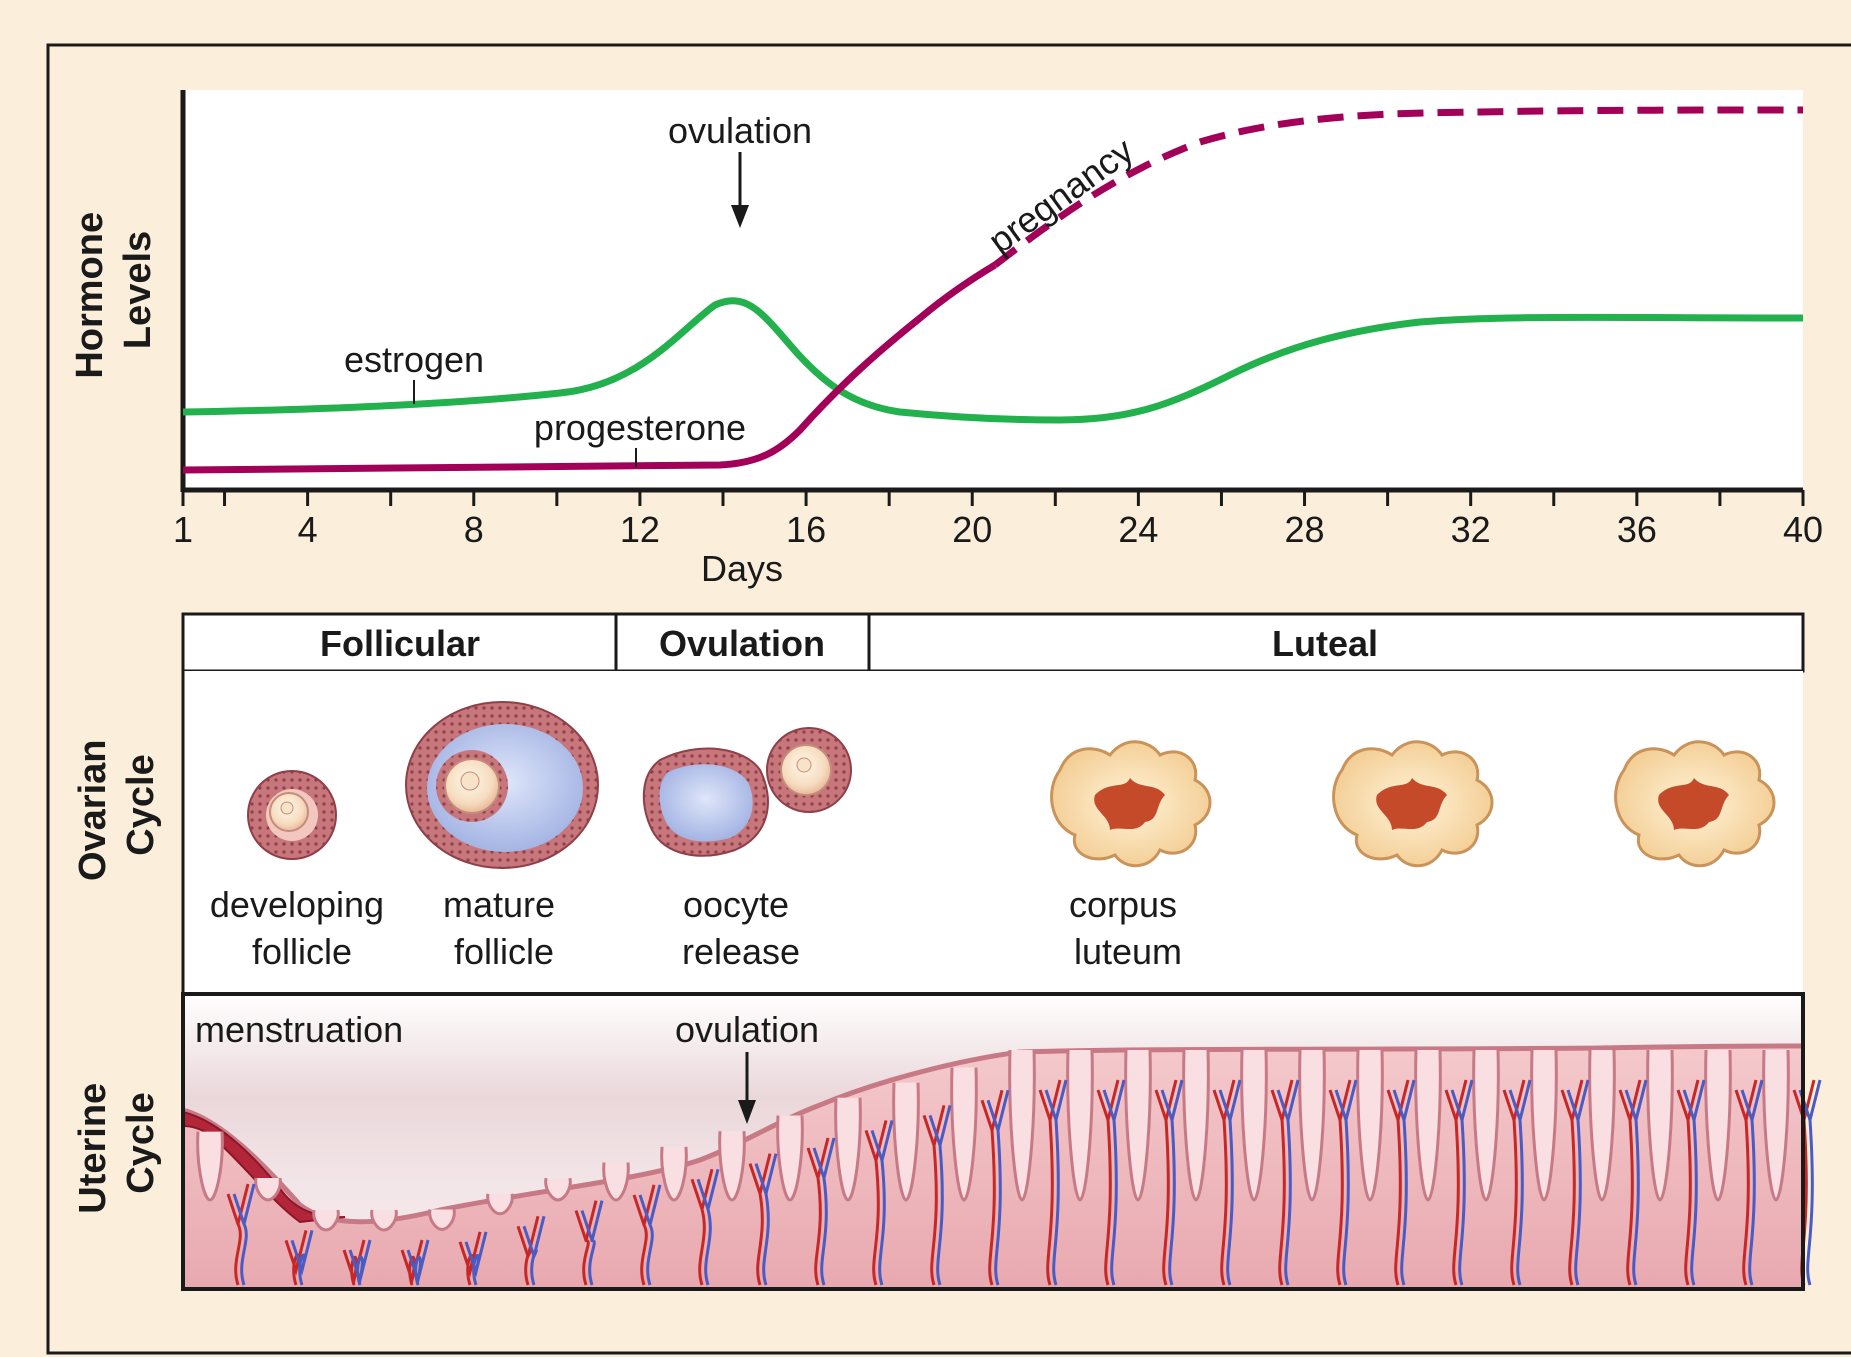 The image size is (1851, 1357). What do you see at coordinates (993, 498) in the screenshot?
I see `x-axis-ticks` at bounding box center [993, 498].